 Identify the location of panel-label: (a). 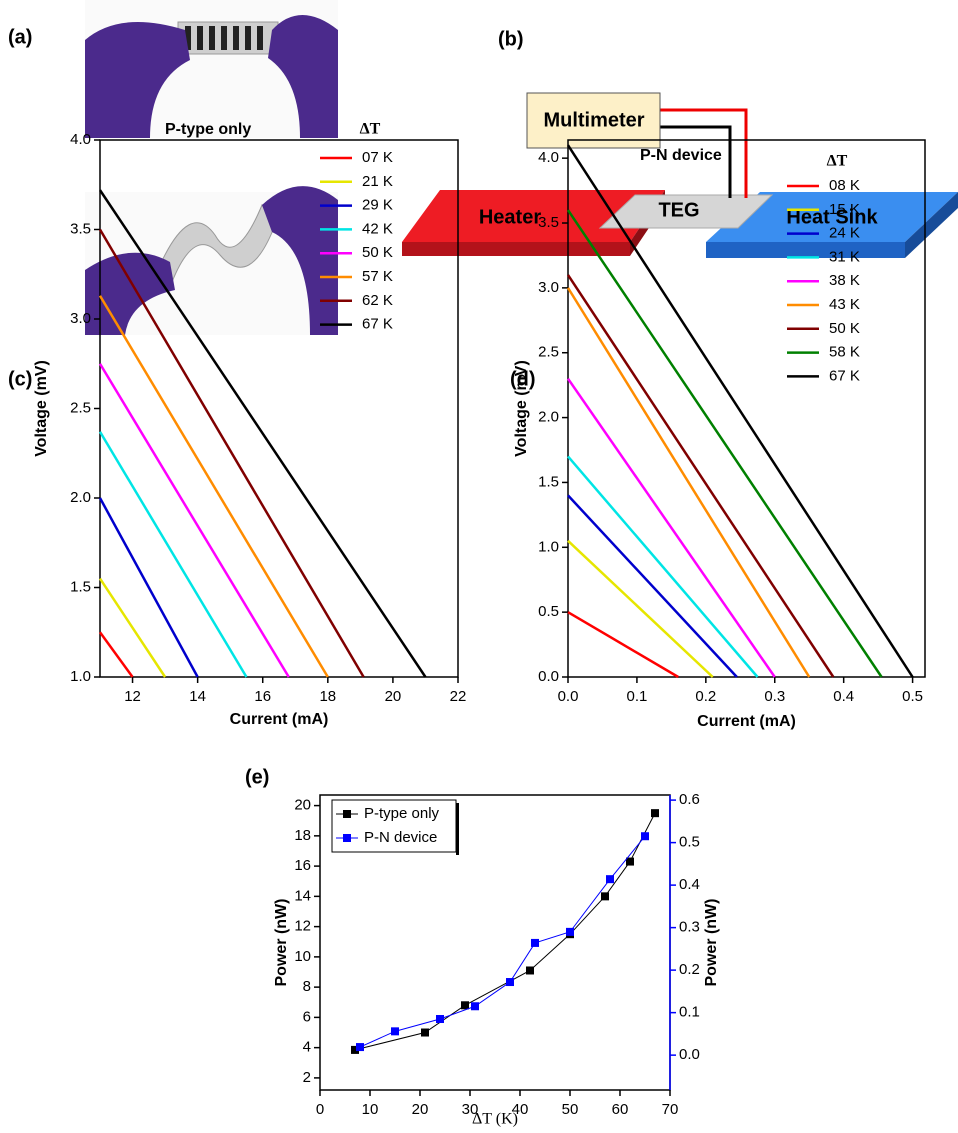
(20, 37).